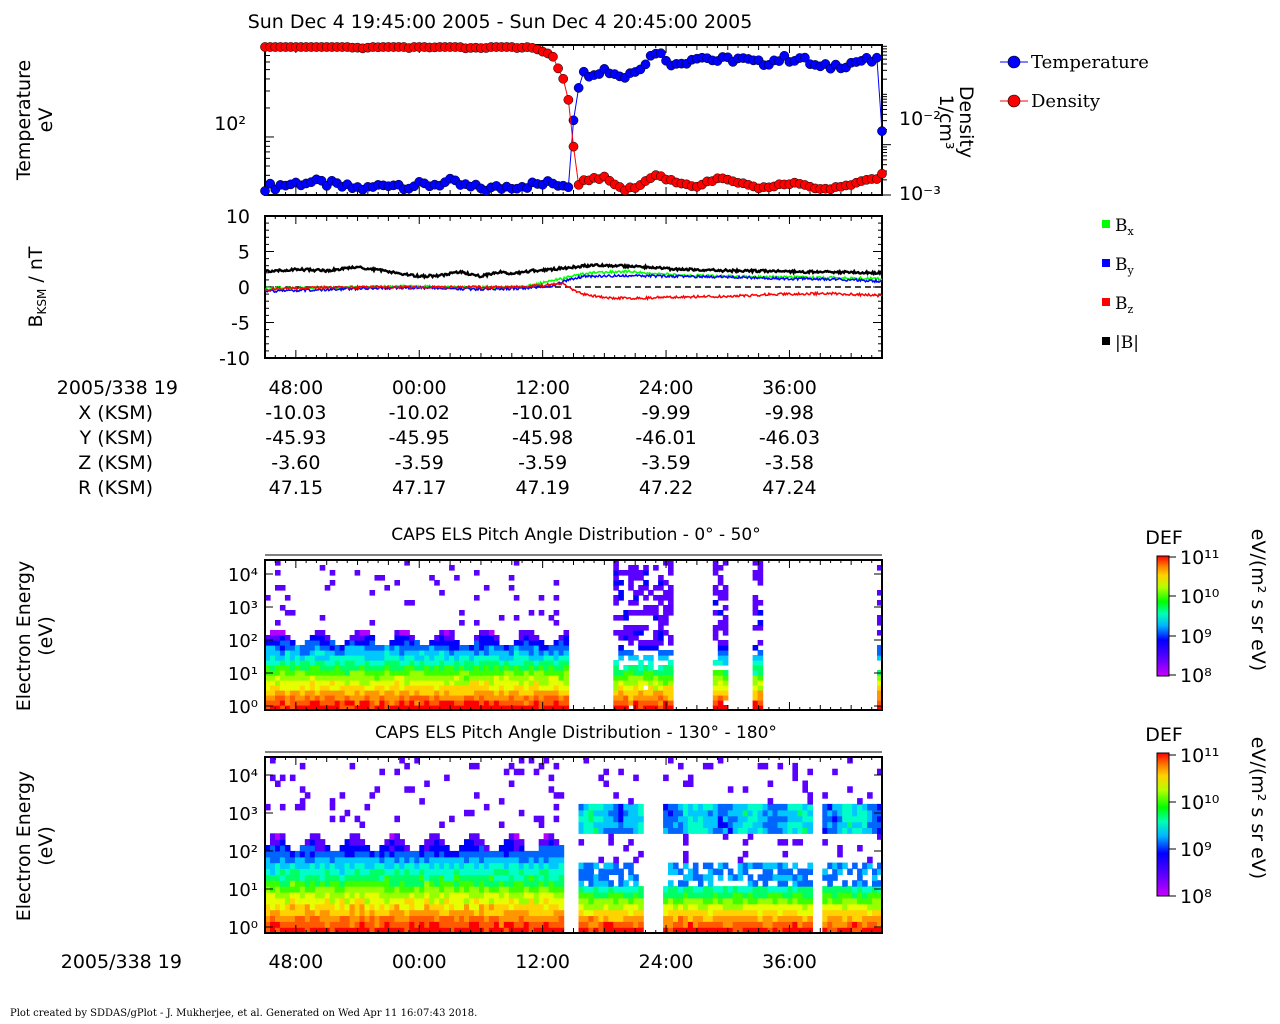  Describe the element at coordinates (573, 287) in the screenshot. I see `panel2-ticks` at that location.